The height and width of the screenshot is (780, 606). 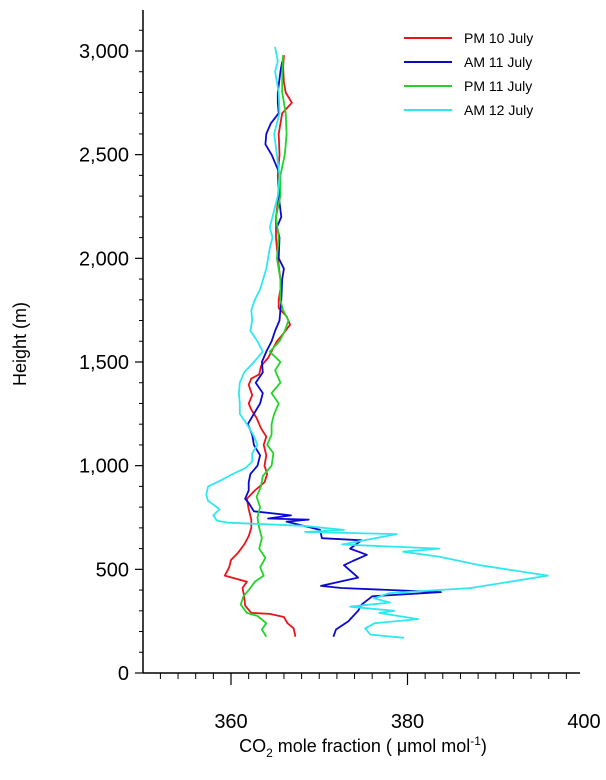 I want to click on x-tick-label: 380, so click(x=407, y=722).